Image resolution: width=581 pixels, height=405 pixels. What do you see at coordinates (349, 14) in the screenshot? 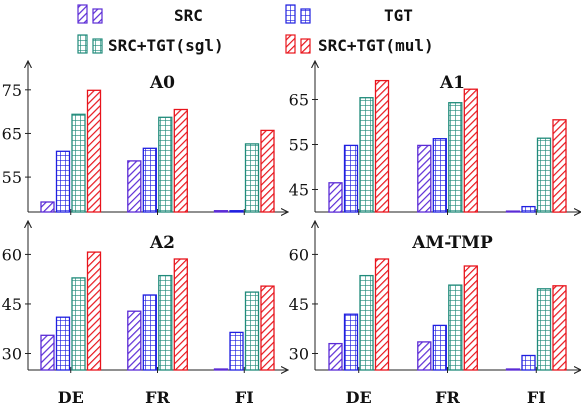
I see `legend-entry-tgt: TGT` at bounding box center [349, 14].